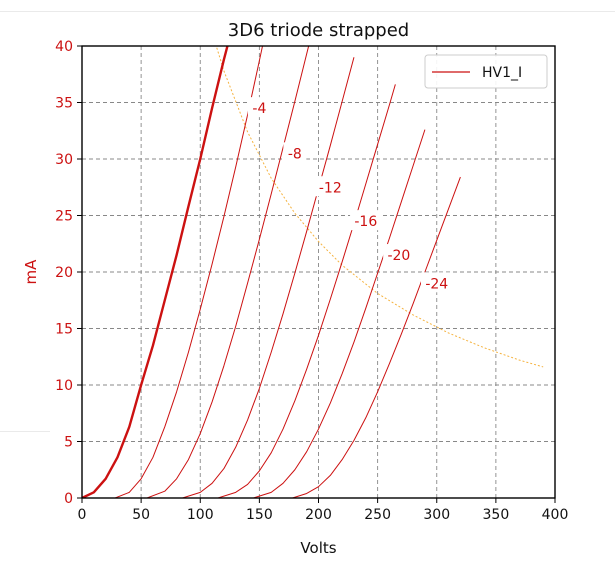  Describe the element at coordinates (68, 443) in the screenshot. I see `y-tick-label: 5` at that location.